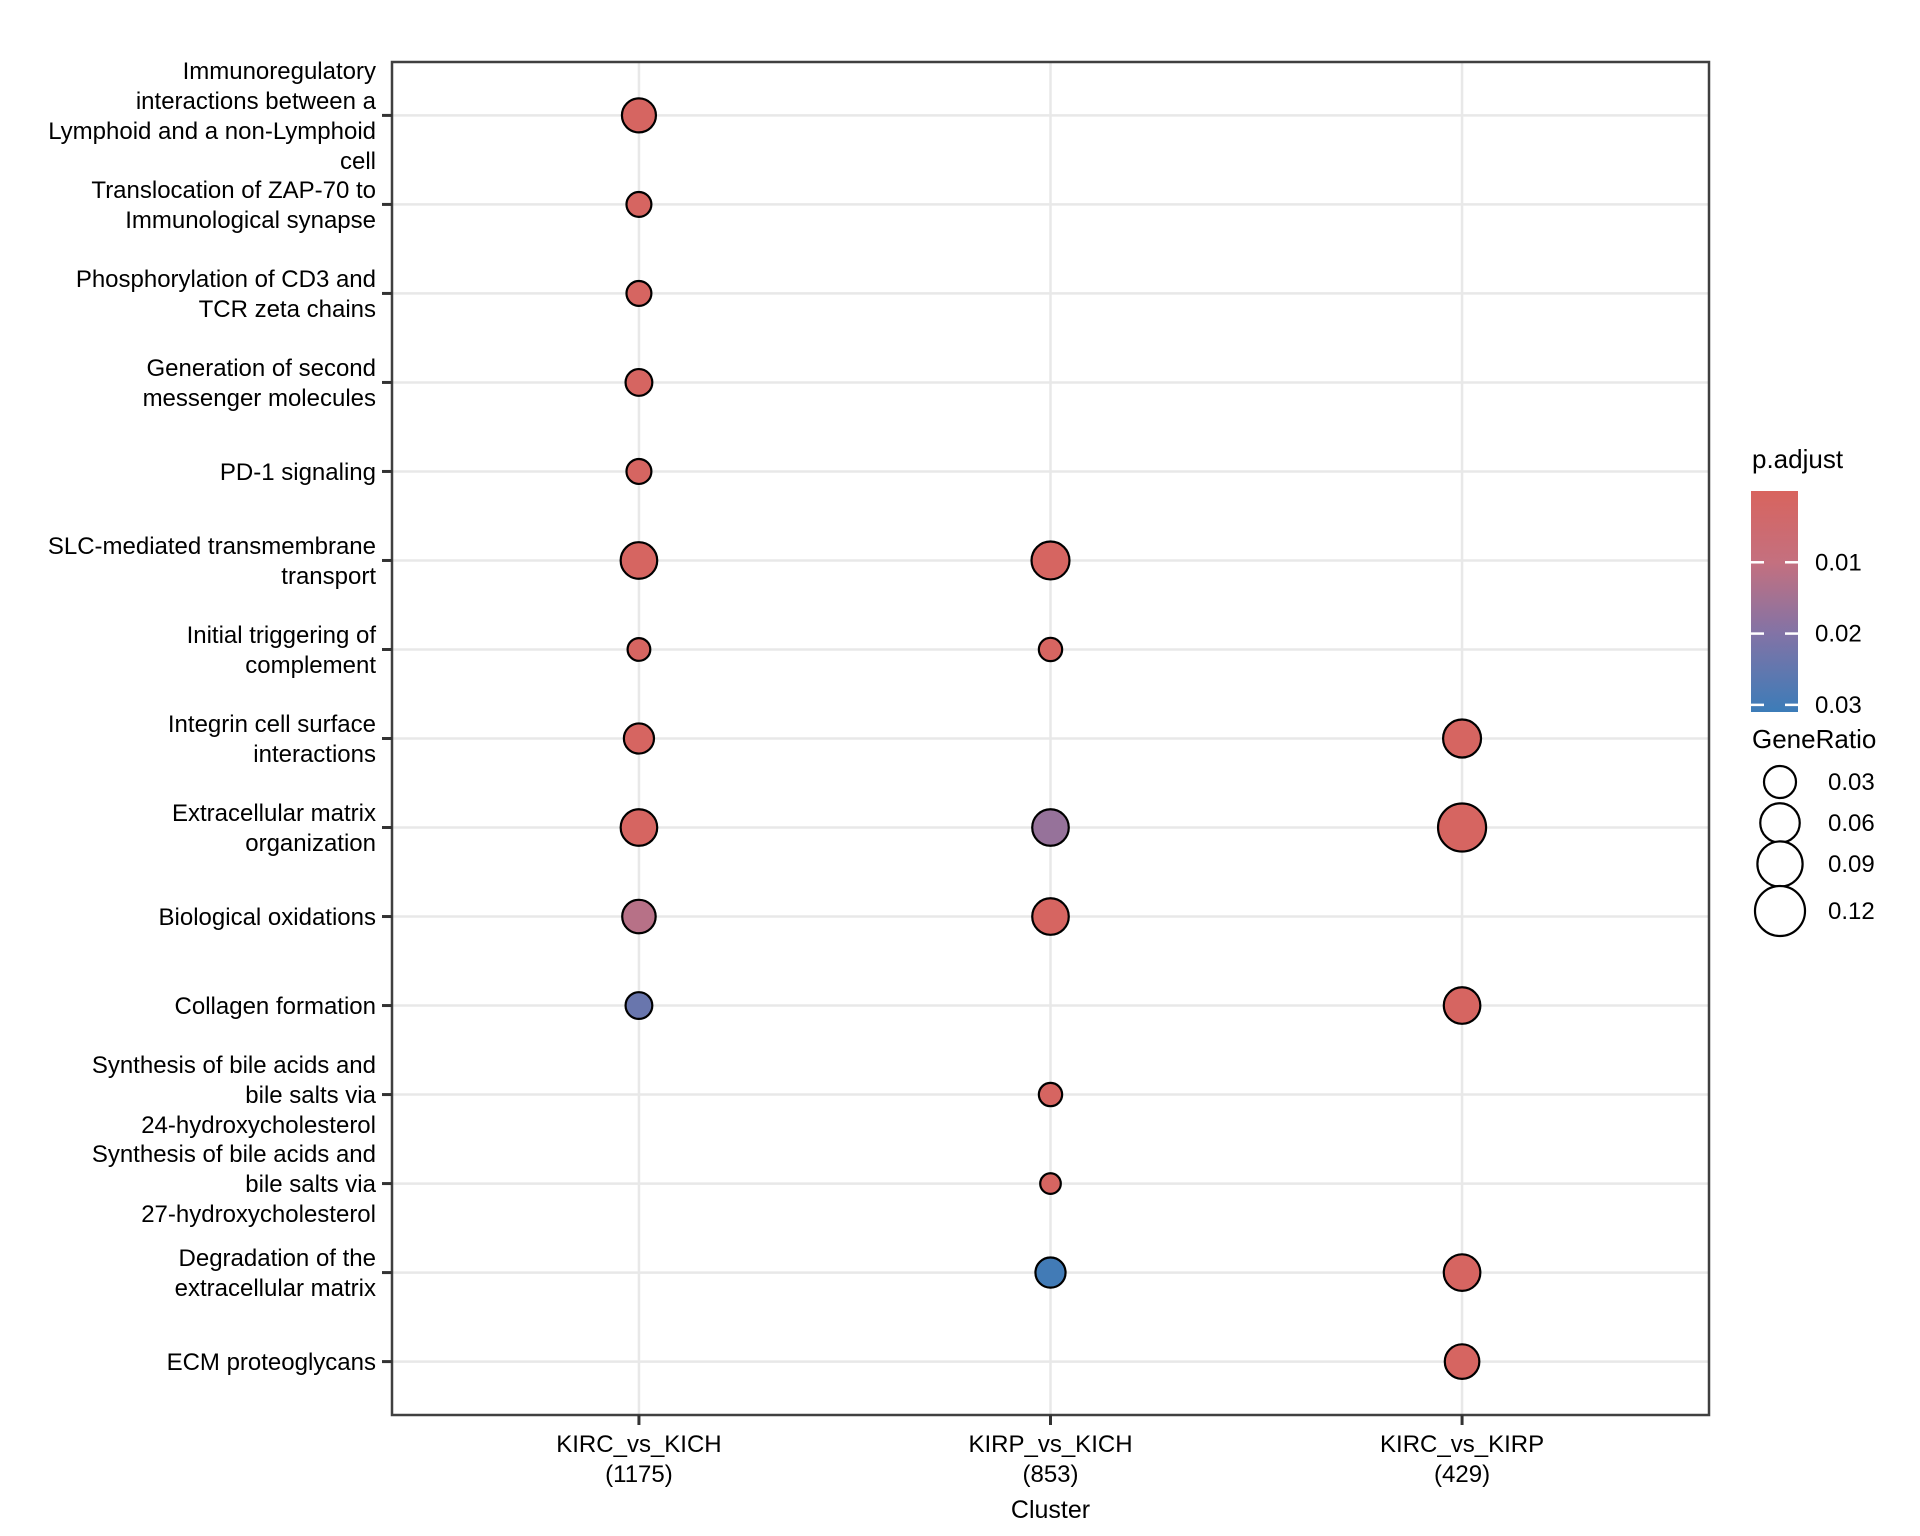 The width and height of the screenshot is (1920, 1536). What do you see at coordinates (1050, 1510) in the screenshot?
I see `x-axis-title: Cluster` at bounding box center [1050, 1510].